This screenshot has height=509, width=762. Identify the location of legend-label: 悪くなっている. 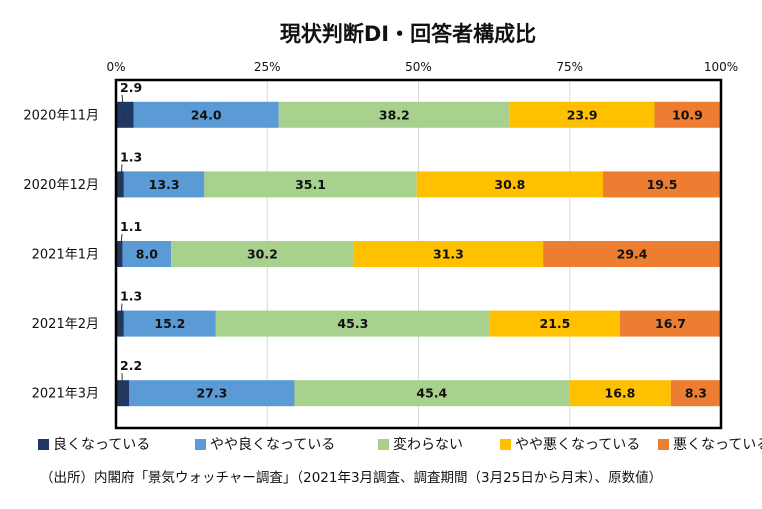
(717, 445).